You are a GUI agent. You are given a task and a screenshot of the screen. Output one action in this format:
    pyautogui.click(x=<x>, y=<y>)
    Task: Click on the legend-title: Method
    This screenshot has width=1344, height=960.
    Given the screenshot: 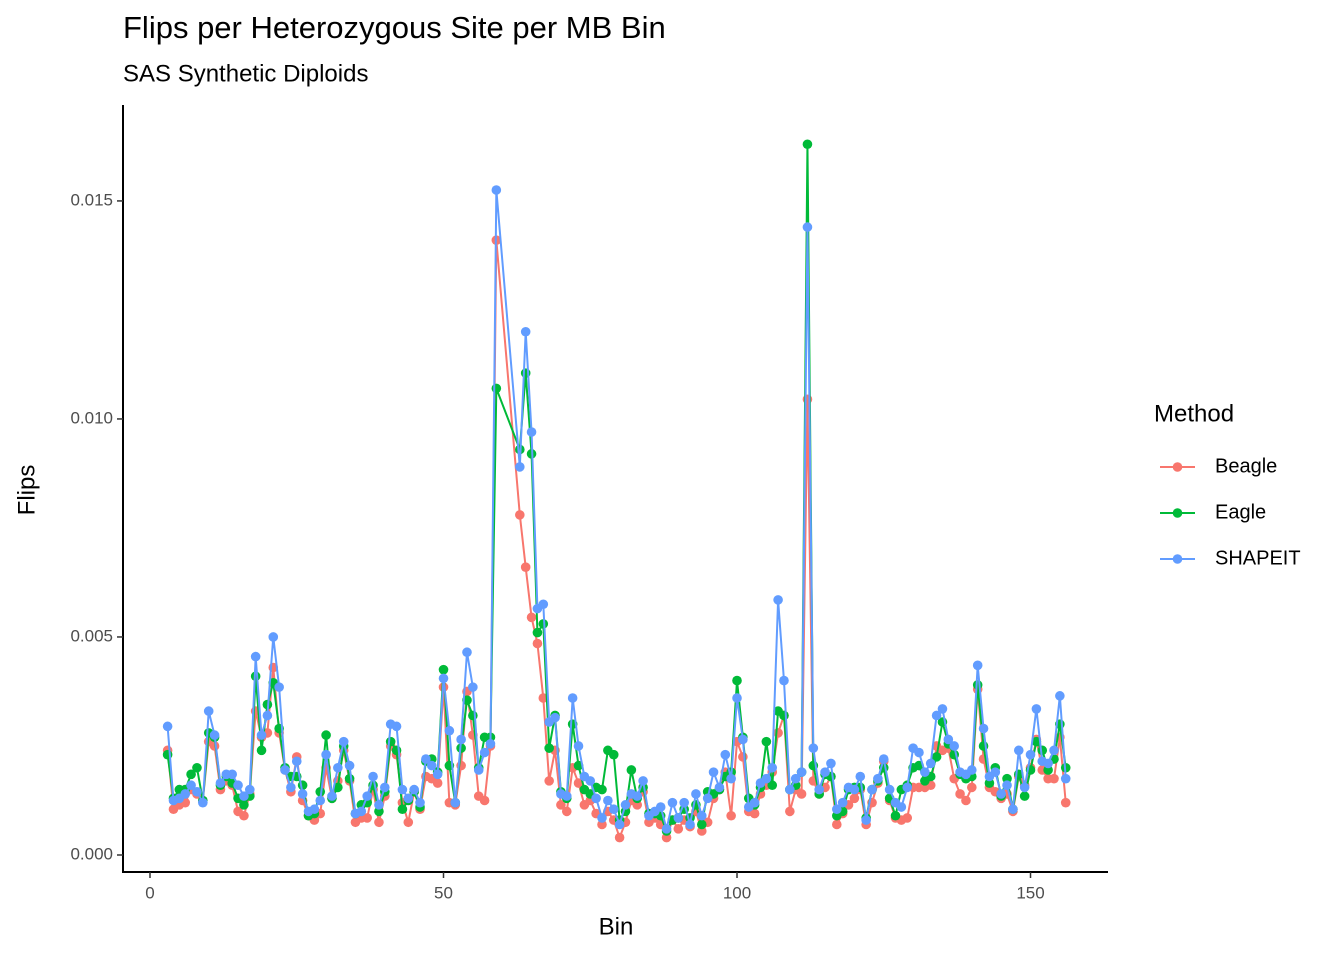 What is the action you would take?
    pyautogui.click(x=1194, y=413)
    